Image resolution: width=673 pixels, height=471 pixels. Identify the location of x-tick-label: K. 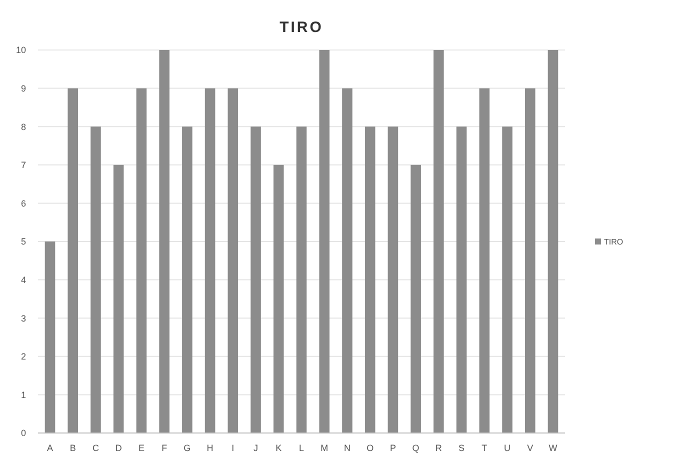
(279, 448).